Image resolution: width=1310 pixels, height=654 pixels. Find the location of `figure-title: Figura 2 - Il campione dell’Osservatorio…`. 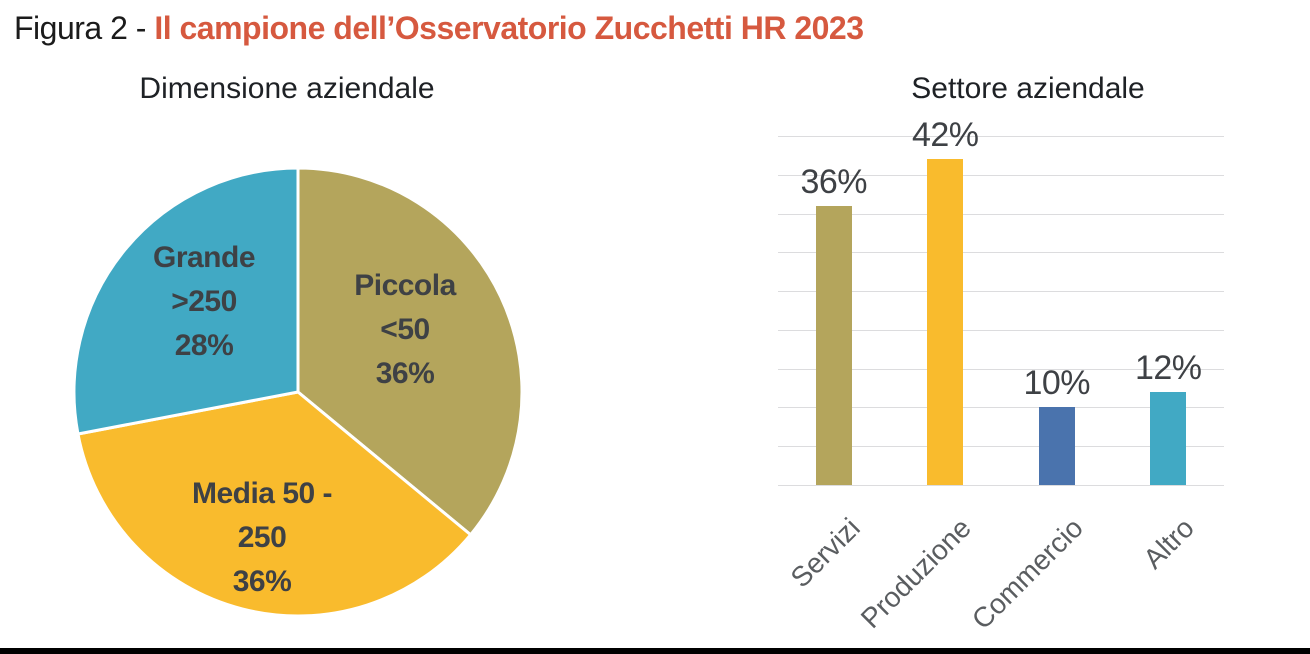

figure-title: Figura 2 - Il campione dell’Osservatorio… is located at coordinates (439, 28).